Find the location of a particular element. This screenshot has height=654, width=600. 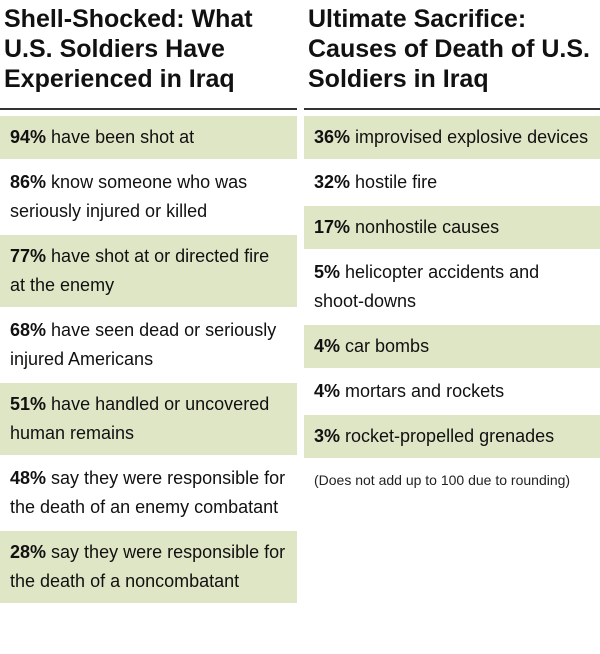

experiences-divider is located at coordinates (148, 109).